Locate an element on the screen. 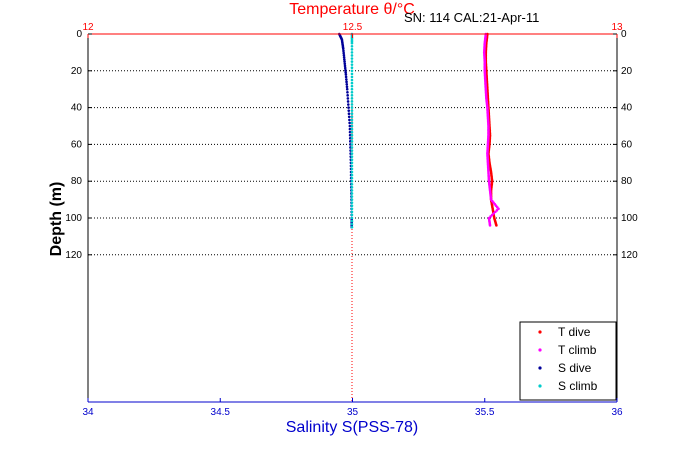 The image size is (681, 454). x-bottom-tick-label: 34 is located at coordinates (88, 412).